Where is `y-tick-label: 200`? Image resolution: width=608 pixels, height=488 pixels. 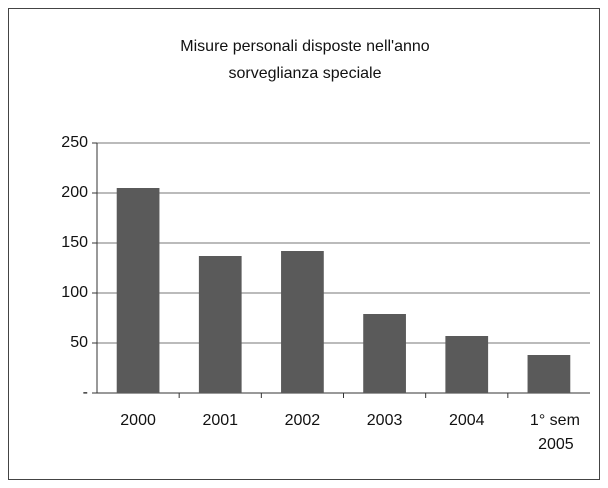 y-tick-label: 200 is located at coordinates (74, 192).